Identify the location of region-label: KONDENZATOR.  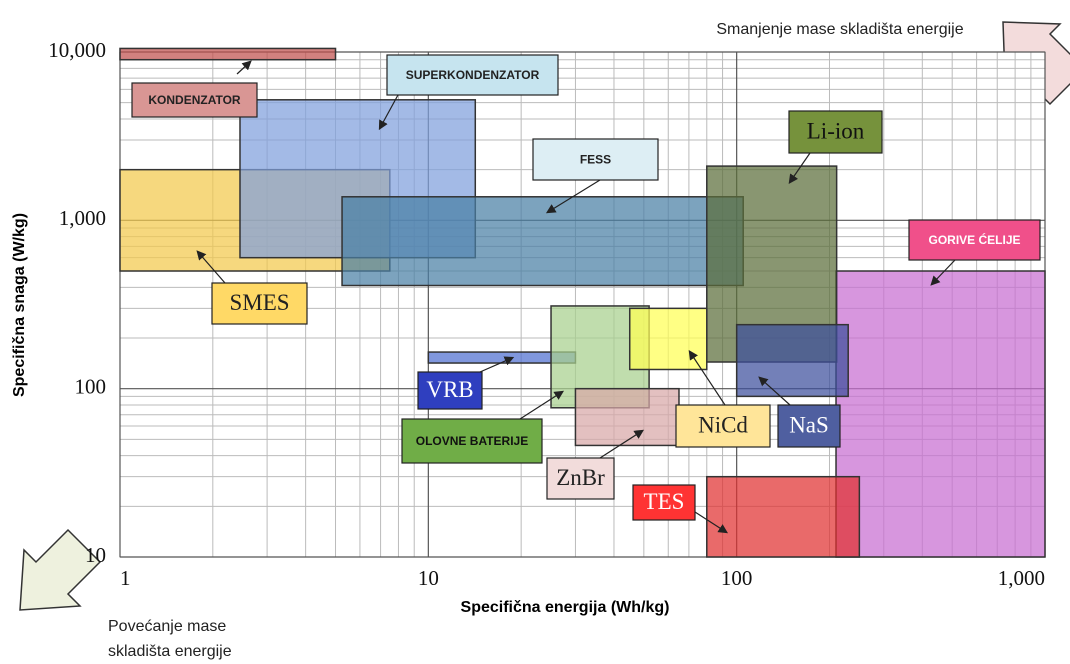
(194, 100).